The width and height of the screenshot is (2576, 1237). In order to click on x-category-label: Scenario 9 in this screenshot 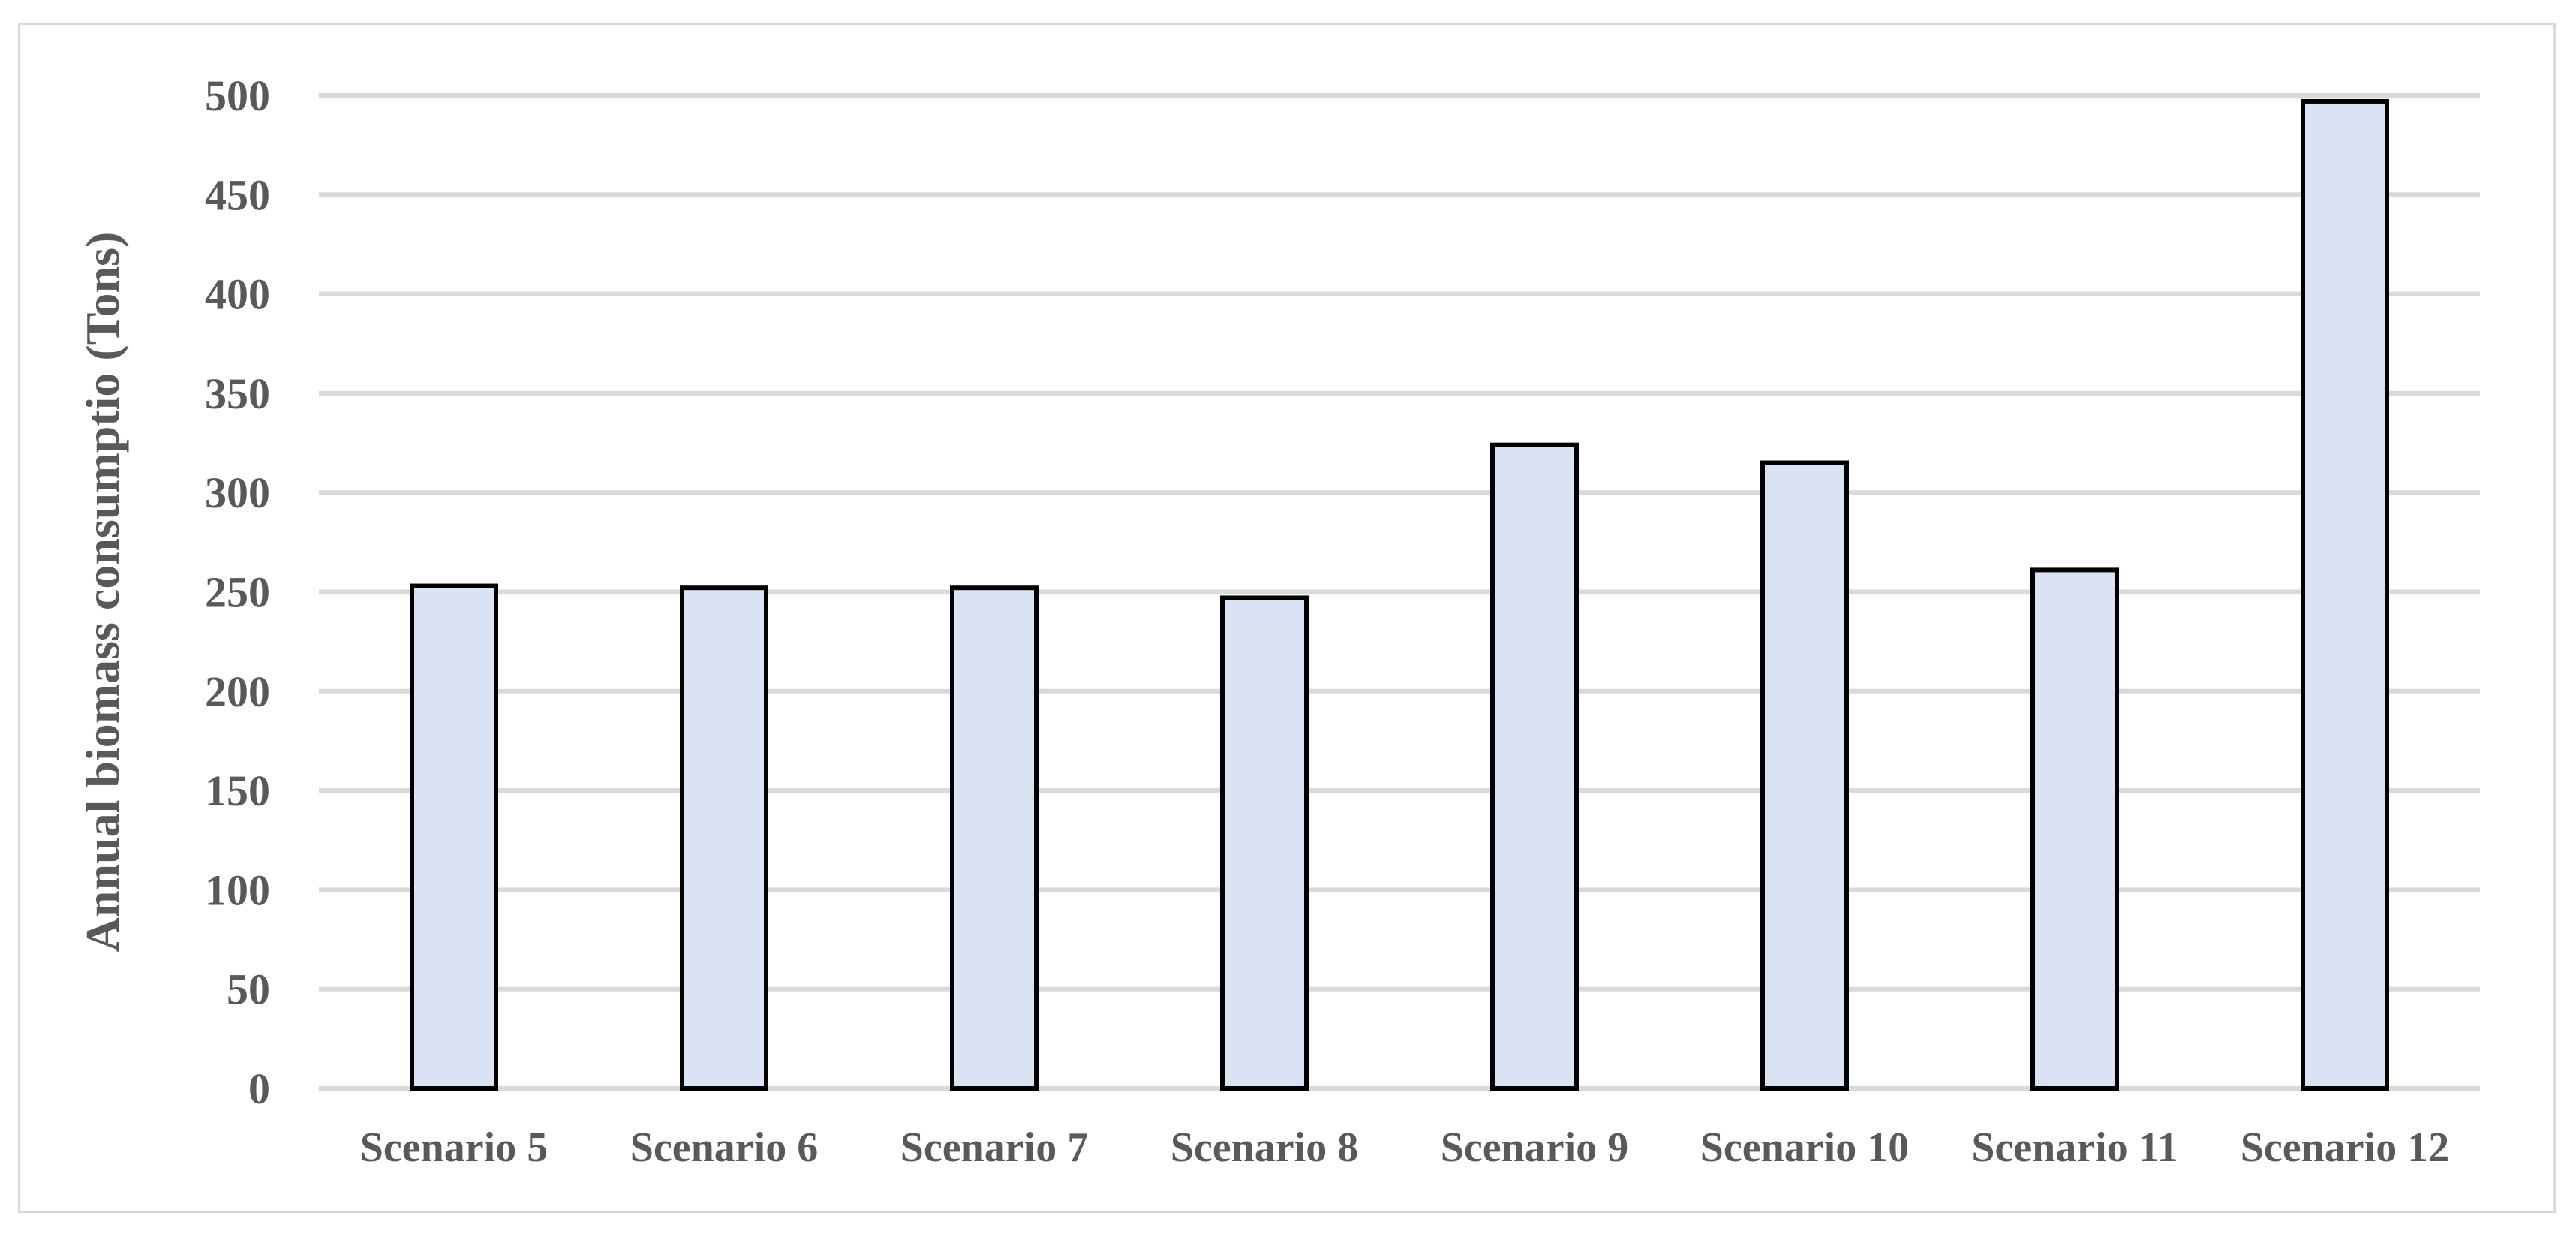, I will do `click(1534, 1147)`.